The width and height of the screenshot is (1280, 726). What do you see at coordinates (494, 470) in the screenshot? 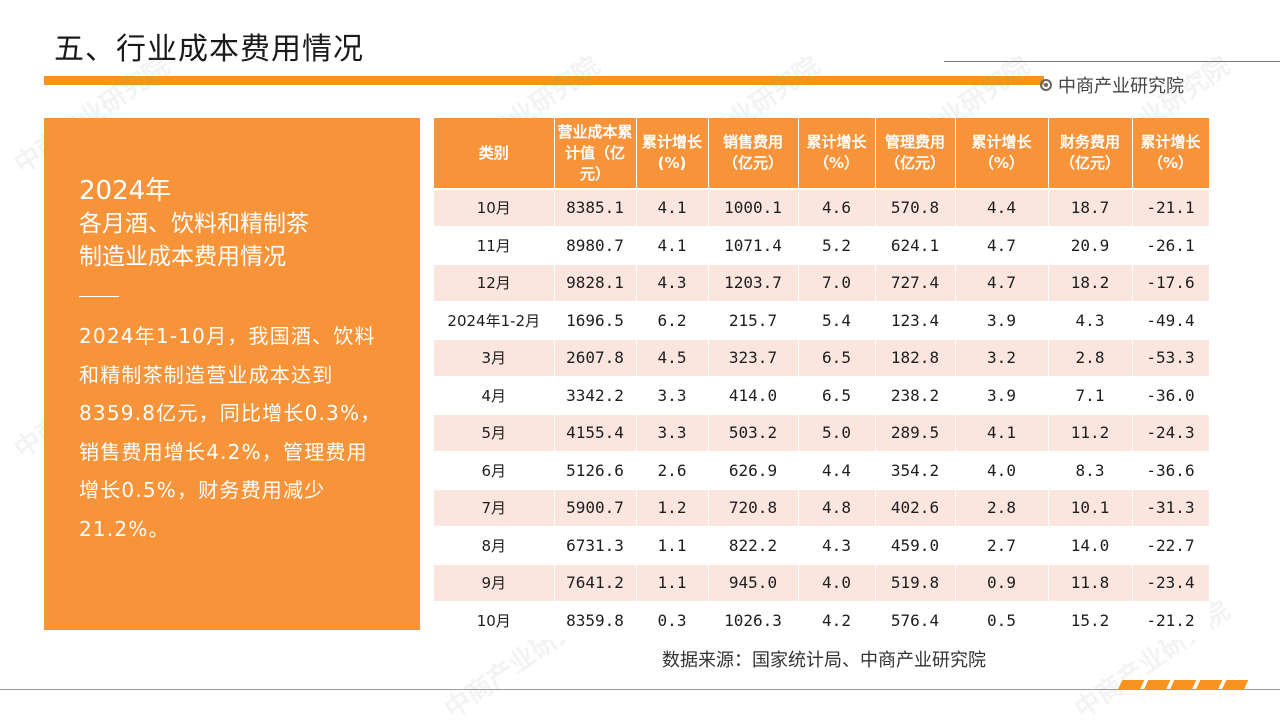
I see `row-category: 6月` at bounding box center [494, 470].